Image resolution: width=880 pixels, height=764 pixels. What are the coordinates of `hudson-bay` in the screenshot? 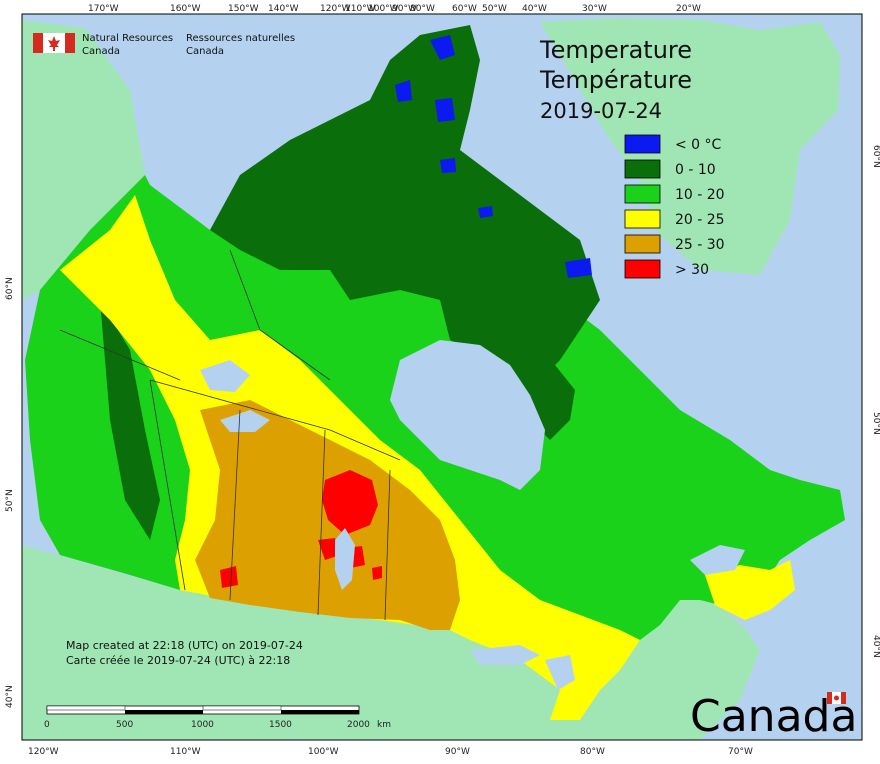 It's located at (467, 415).